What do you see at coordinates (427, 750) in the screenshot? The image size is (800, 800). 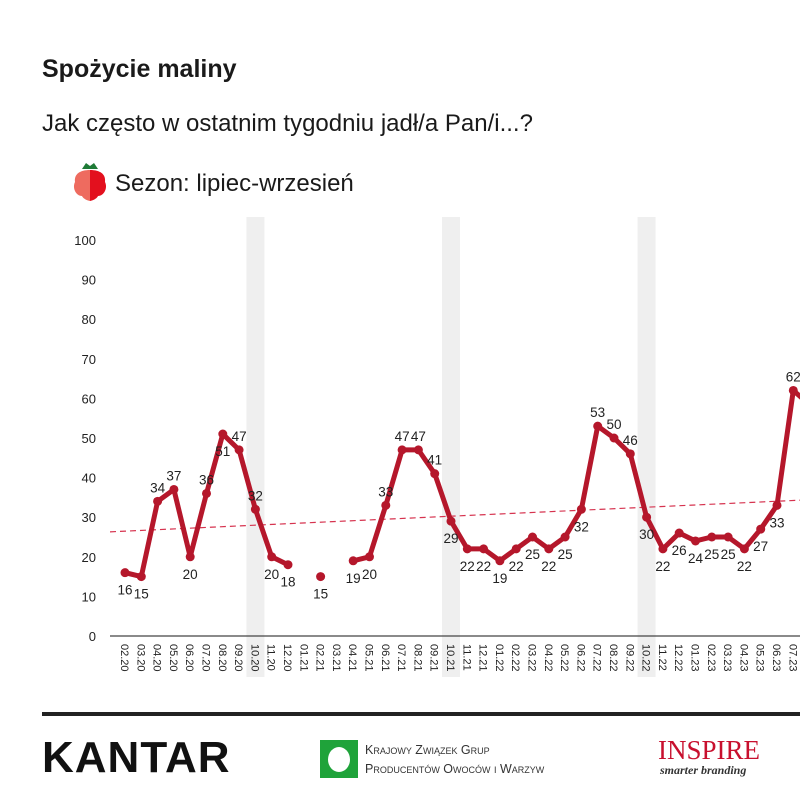 I see `kzgp-line1: Krajowy Związek Grup` at bounding box center [427, 750].